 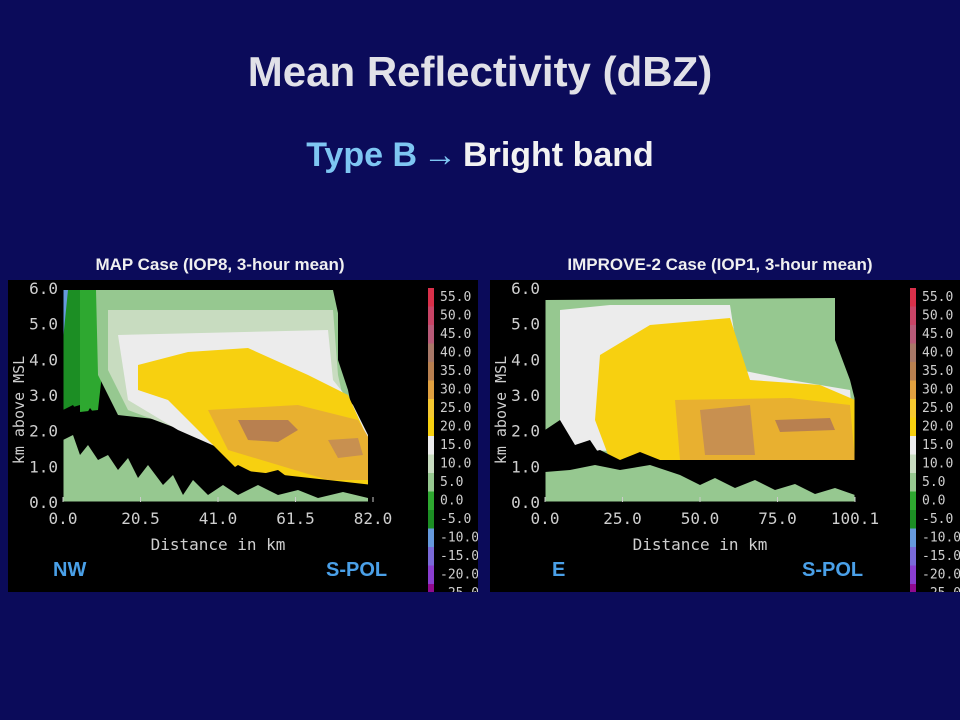 I want to click on left-direction-label: E, so click(x=558, y=570).